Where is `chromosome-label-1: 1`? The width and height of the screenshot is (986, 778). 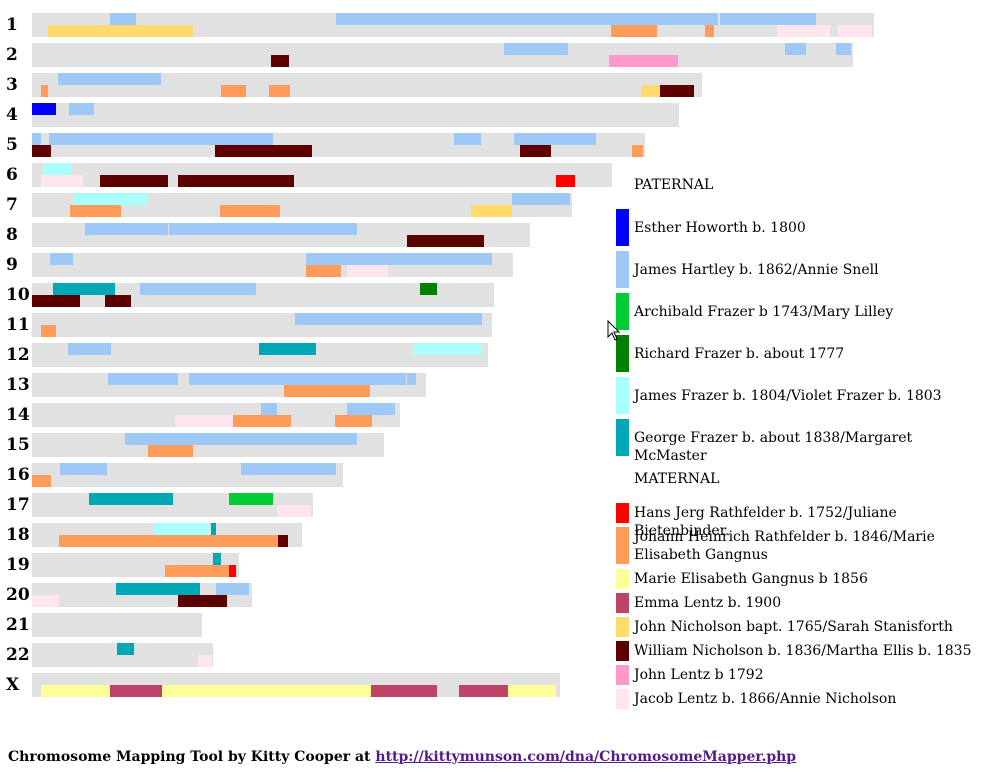
chromosome-label-1: 1 is located at coordinates (12, 25).